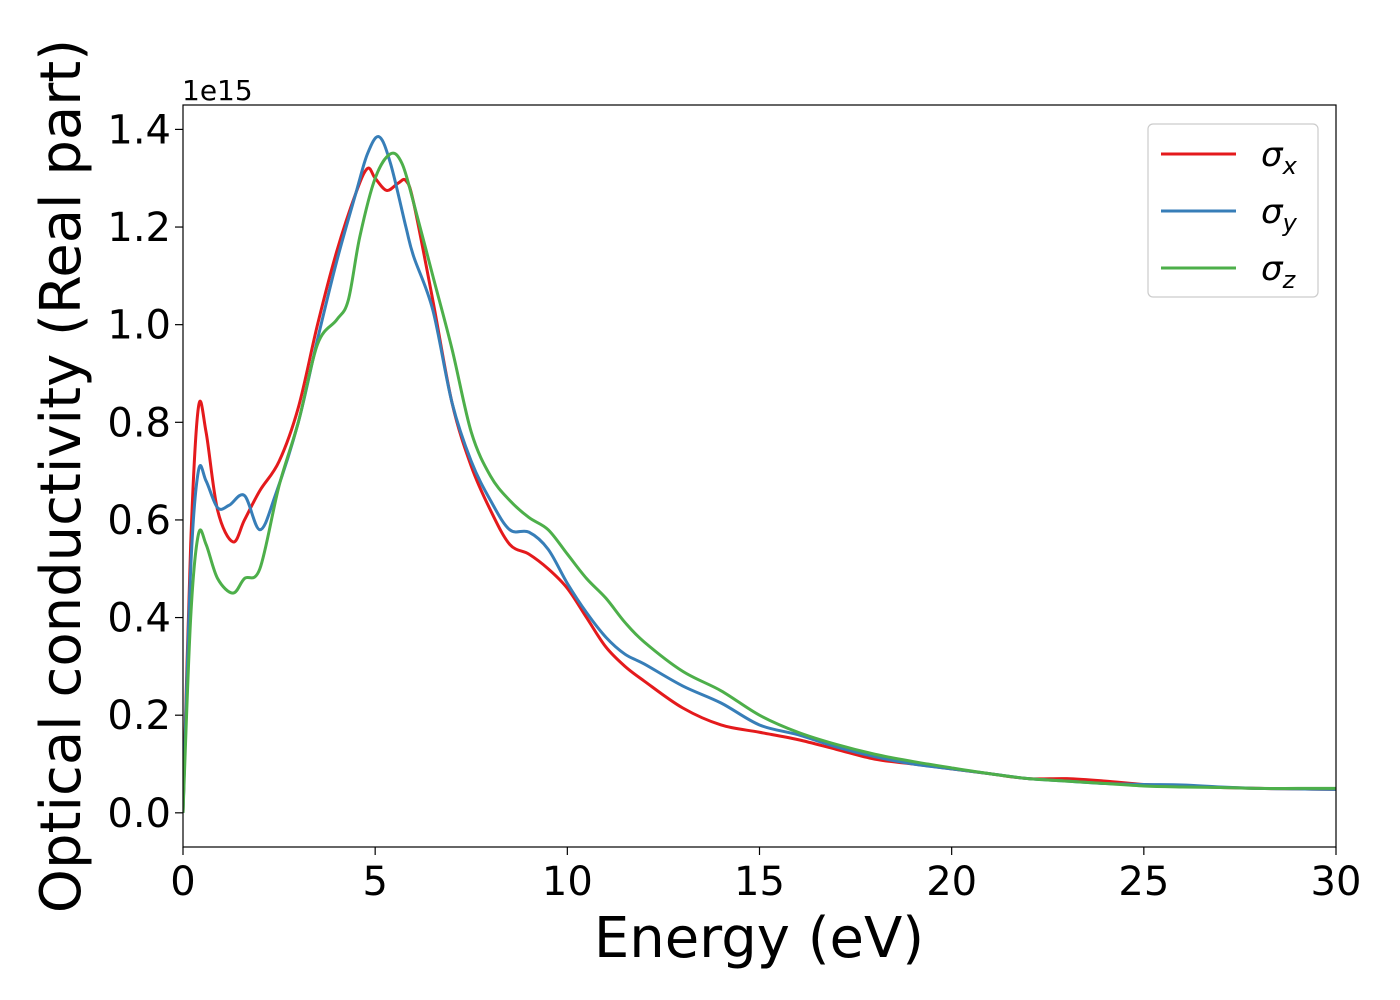 This screenshot has width=1400, height=1000. I want to click on x-tick-label: 30, so click(1336, 882).